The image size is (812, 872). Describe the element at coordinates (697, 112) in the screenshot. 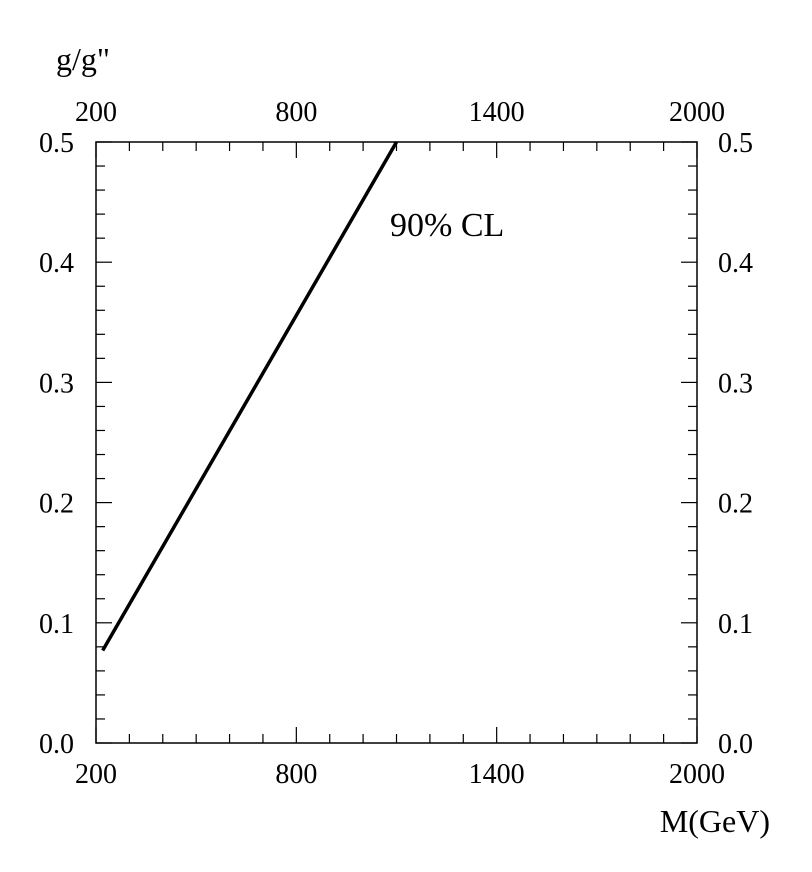

I see `x-tick-label-top: 2000` at that location.